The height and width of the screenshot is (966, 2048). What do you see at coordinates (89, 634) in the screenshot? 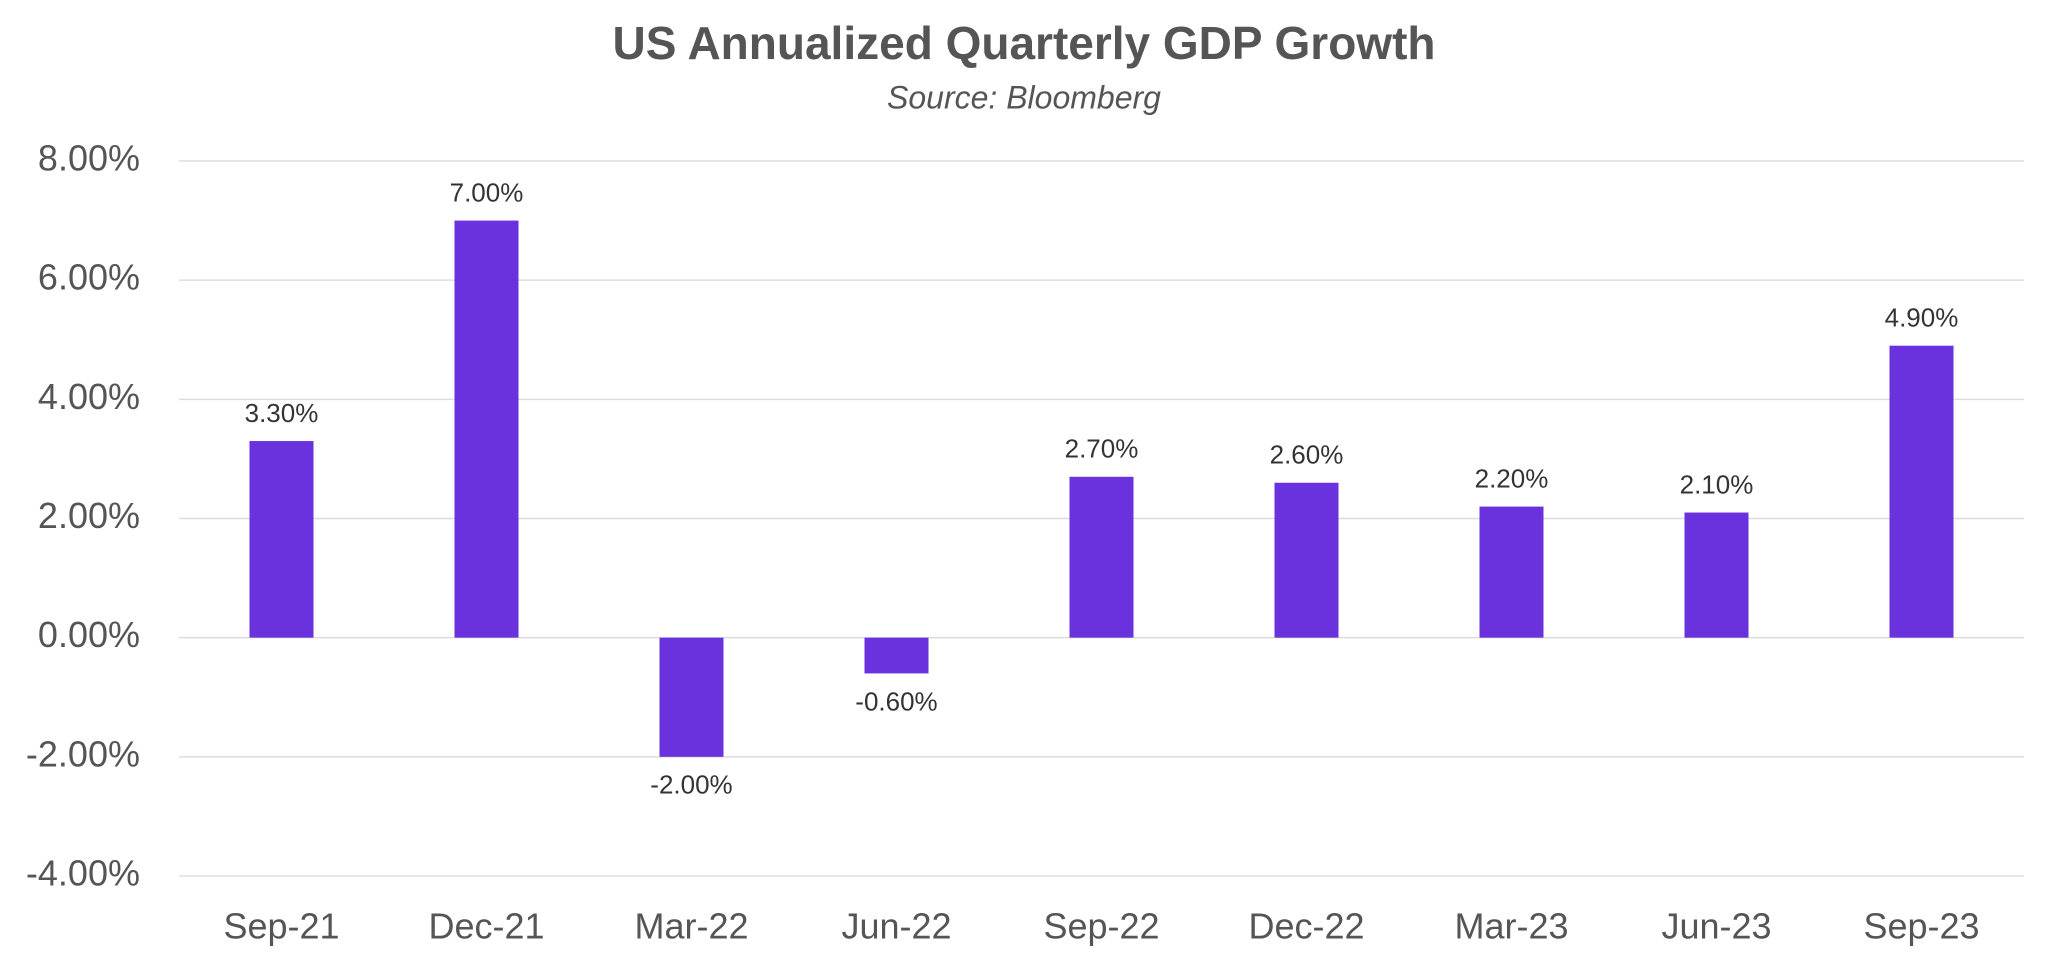
I see `y-tick-label: 0.00%` at bounding box center [89, 634].